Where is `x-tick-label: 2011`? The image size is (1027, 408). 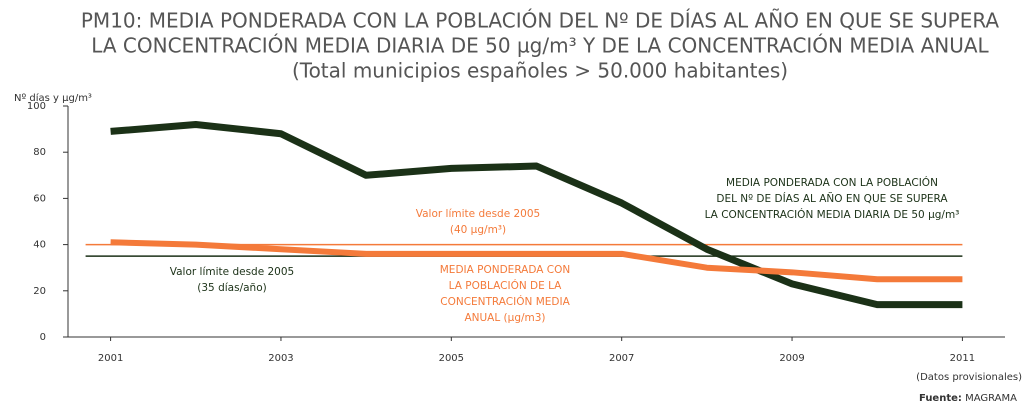
x-tick-label: 2011 is located at coordinates (962, 358).